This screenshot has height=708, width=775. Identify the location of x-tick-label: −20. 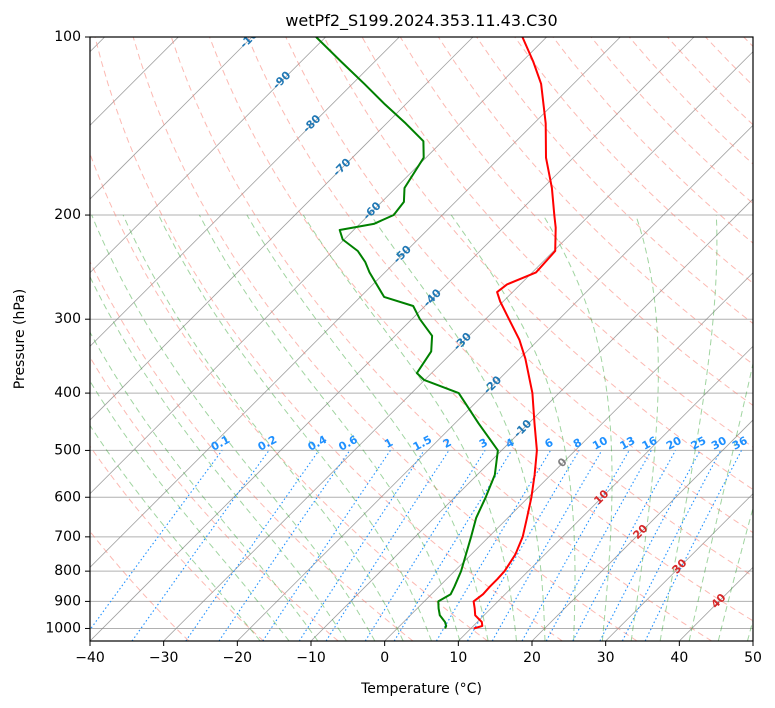
(238, 658).